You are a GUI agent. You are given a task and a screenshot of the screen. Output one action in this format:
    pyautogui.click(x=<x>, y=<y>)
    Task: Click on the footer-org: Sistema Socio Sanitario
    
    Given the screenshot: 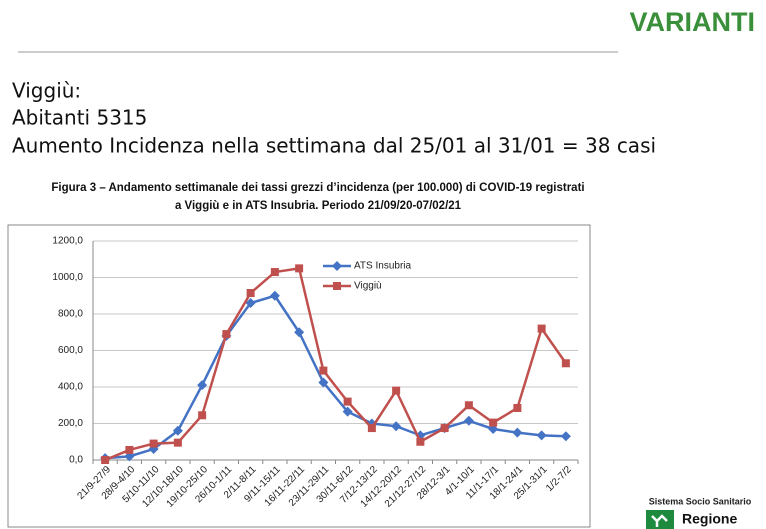 What is the action you would take?
    pyautogui.click(x=700, y=501)
    